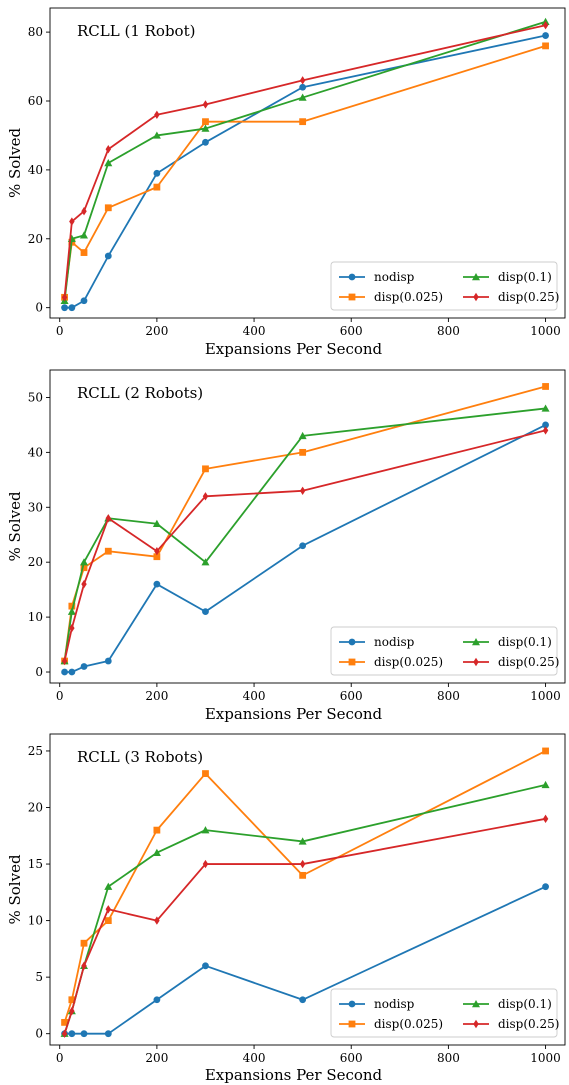 This screenshot has width=569, height=1085. I want to click on legend-entry: disp(0.1), so click(507, 277).